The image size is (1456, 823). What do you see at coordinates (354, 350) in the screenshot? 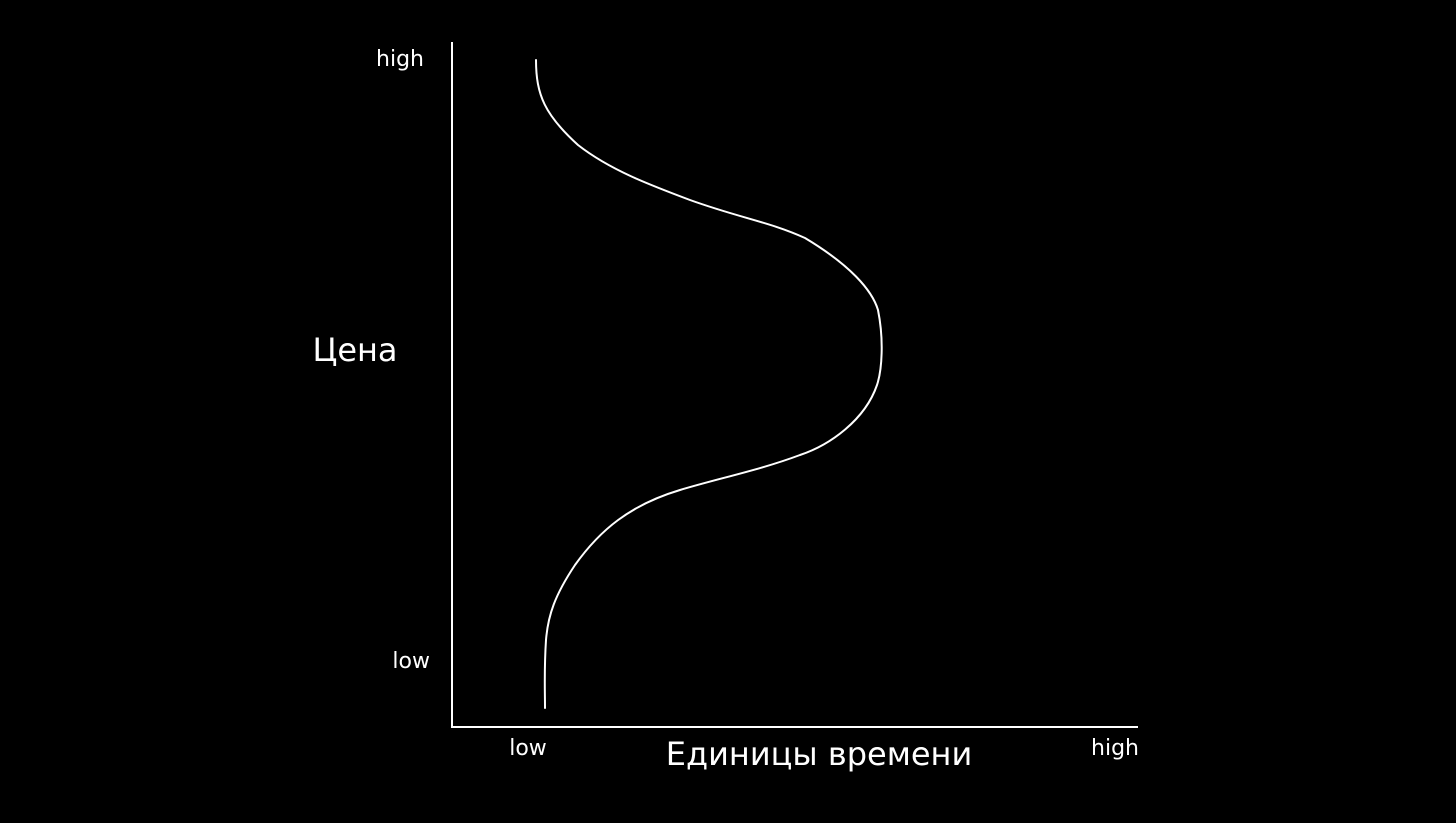
I see `y-axis-title: Цена` at bounding box center [354, 350].